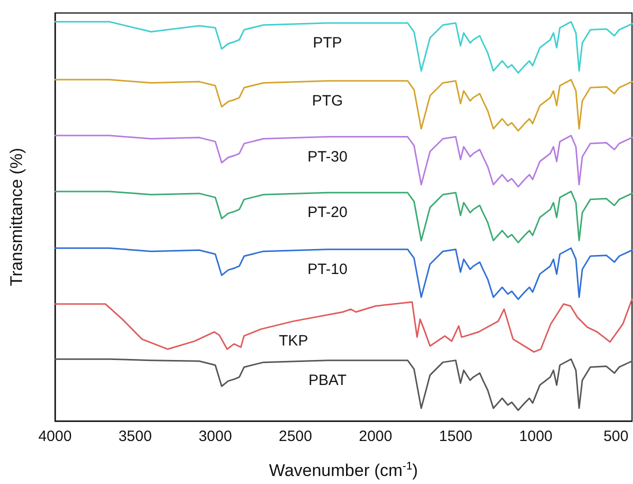 The width and height of the screenshot is (633, 484). Describe the element at coordinates (55, 436) in the screenshot. I see `x-tick-label: 4000` at that location.